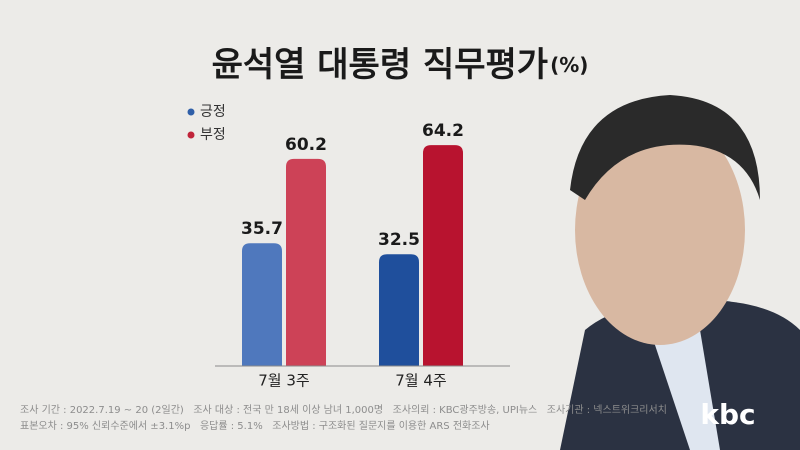  I want to click on title-text: 윤석열 대통령 직무평가, so click(380, 65).